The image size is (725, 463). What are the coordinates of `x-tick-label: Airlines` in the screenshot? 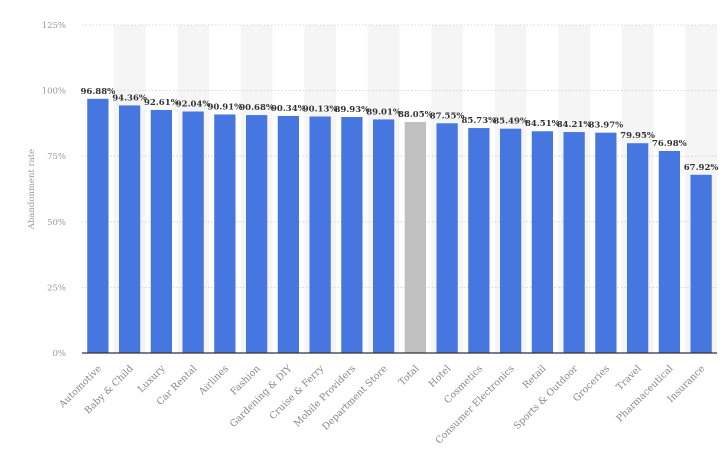 It's located at (213, 380).